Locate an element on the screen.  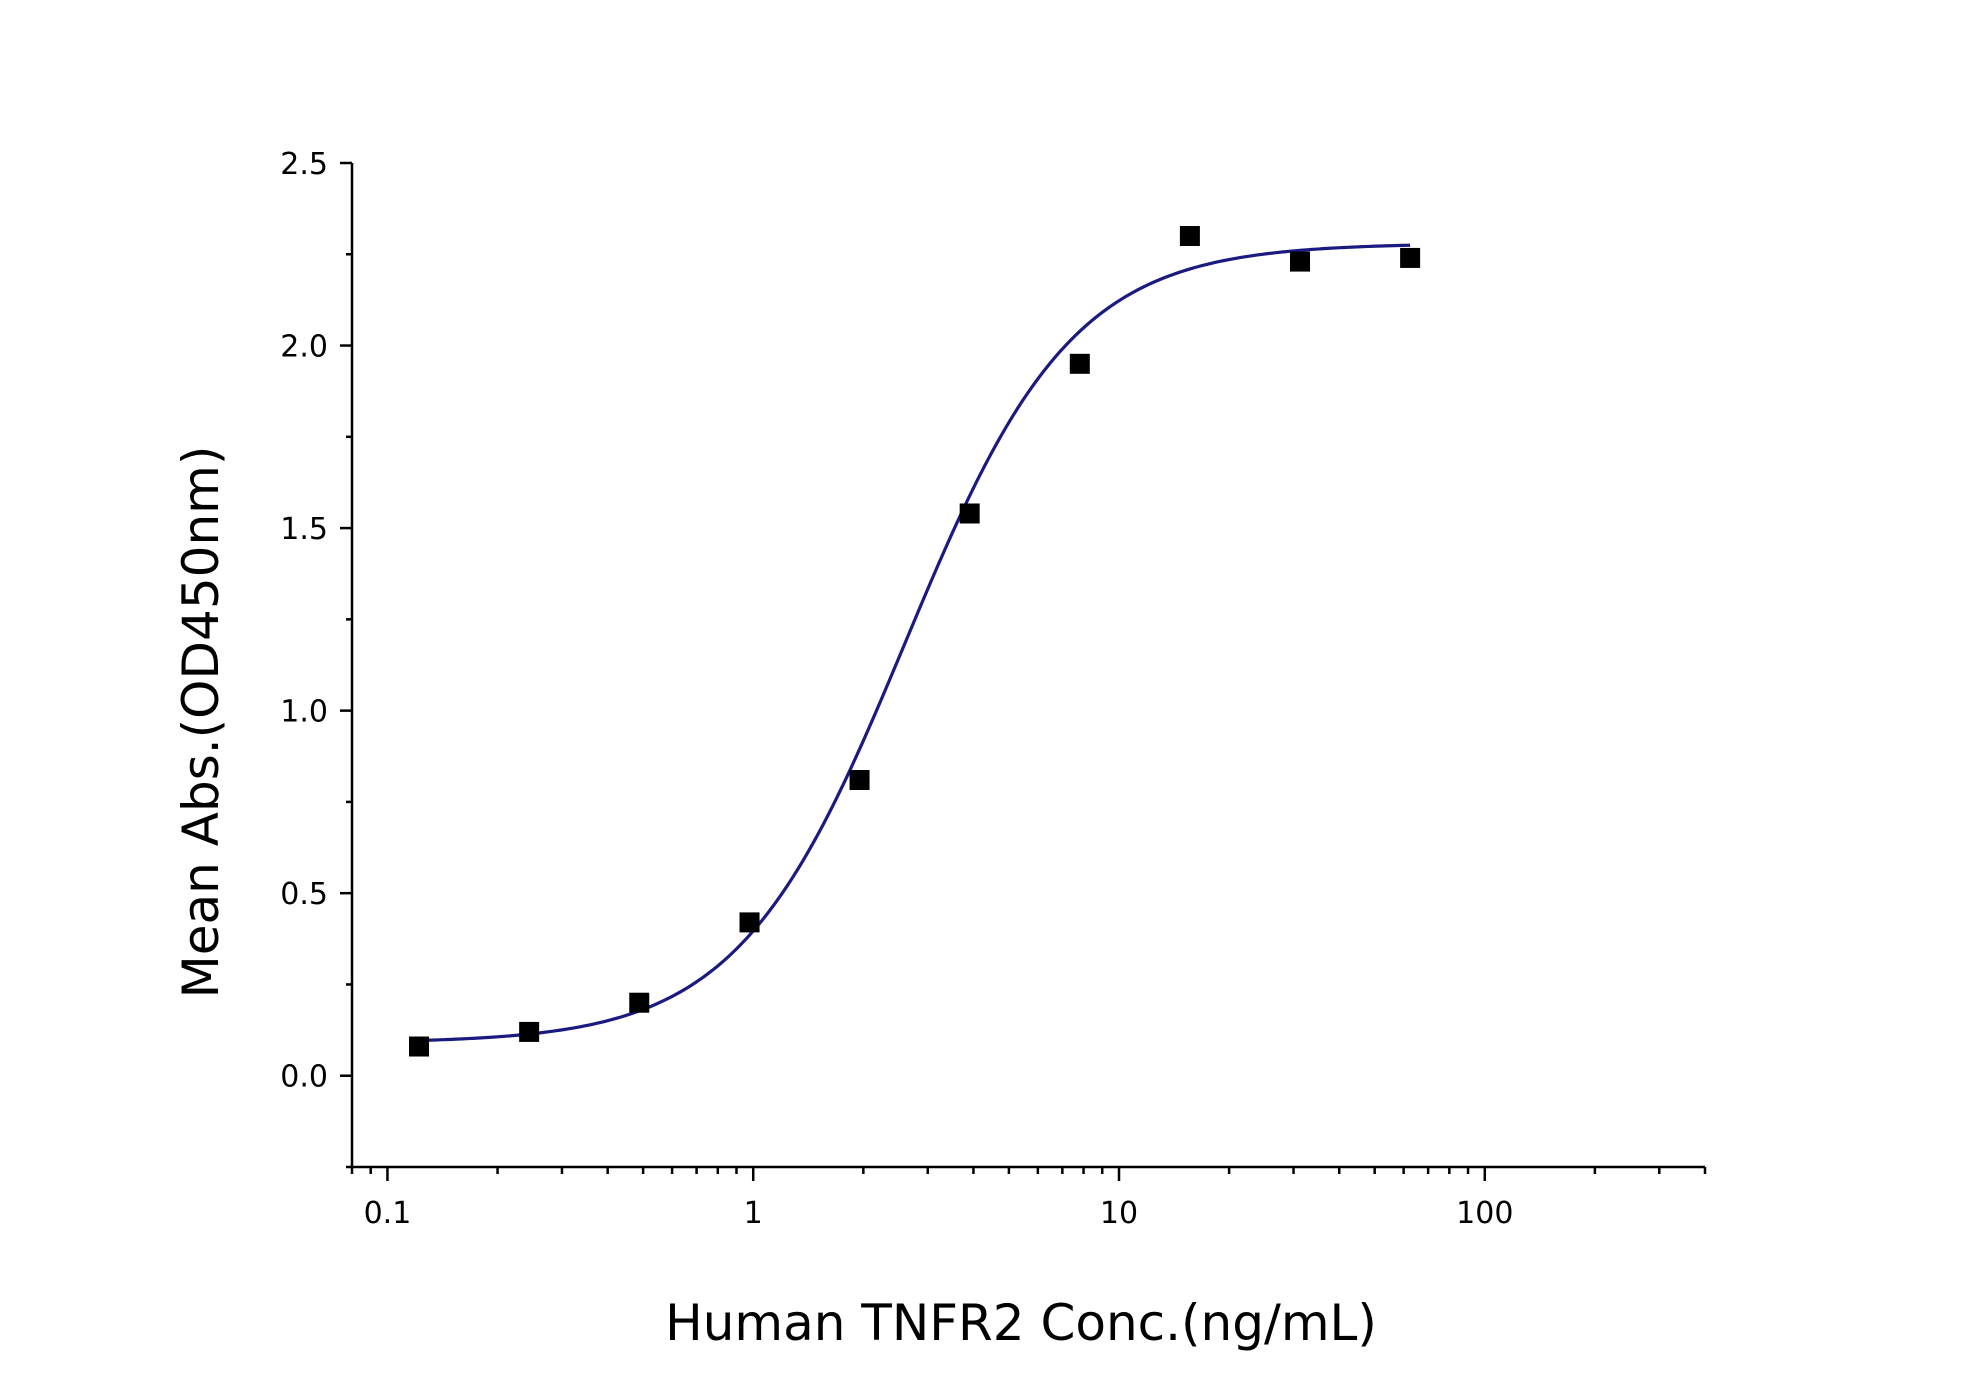
x-axis-ticks: 0.1 1 10 100 is located at coordinates (1028, 1199).